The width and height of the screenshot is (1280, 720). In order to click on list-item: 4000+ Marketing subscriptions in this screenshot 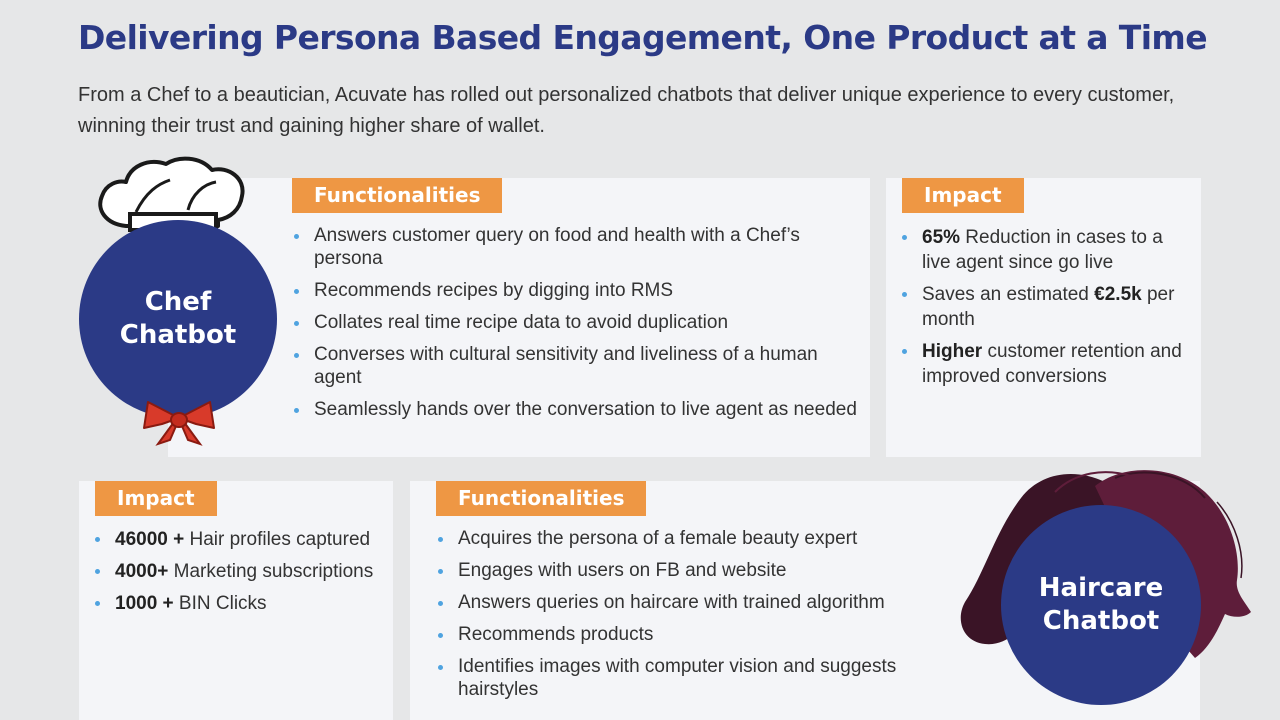, I will do `click(238, 571)`.